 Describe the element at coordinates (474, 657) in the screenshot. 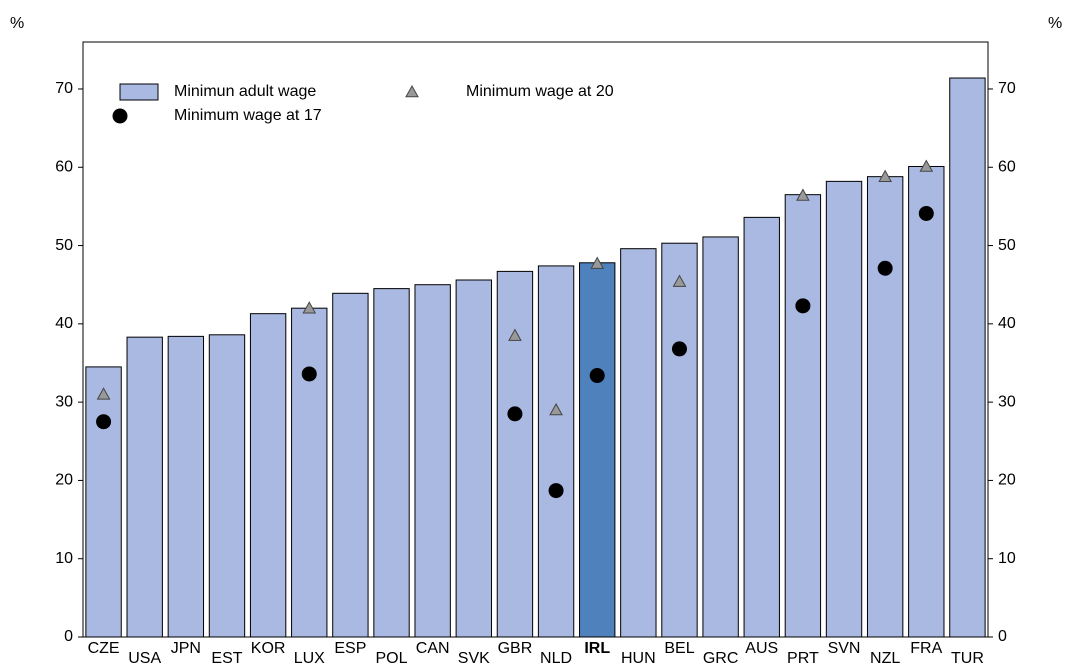

I see `x-tick-label: SVK` at that location.